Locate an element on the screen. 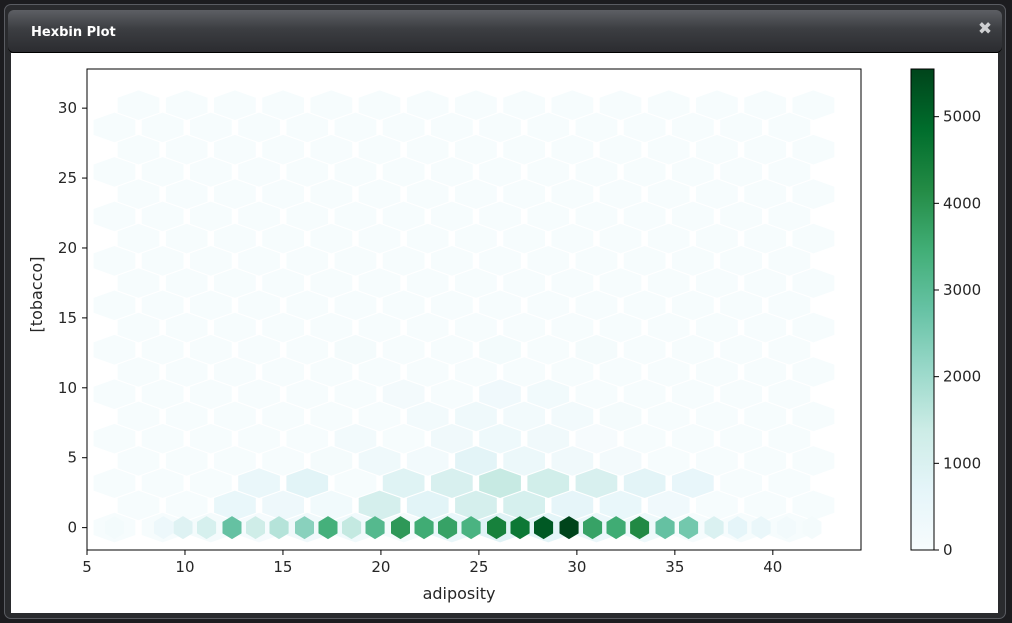 Image resolution: width=1012 pixels, height=623 pixels. y-tick-label: 20 is located at coordinates (67, 248).